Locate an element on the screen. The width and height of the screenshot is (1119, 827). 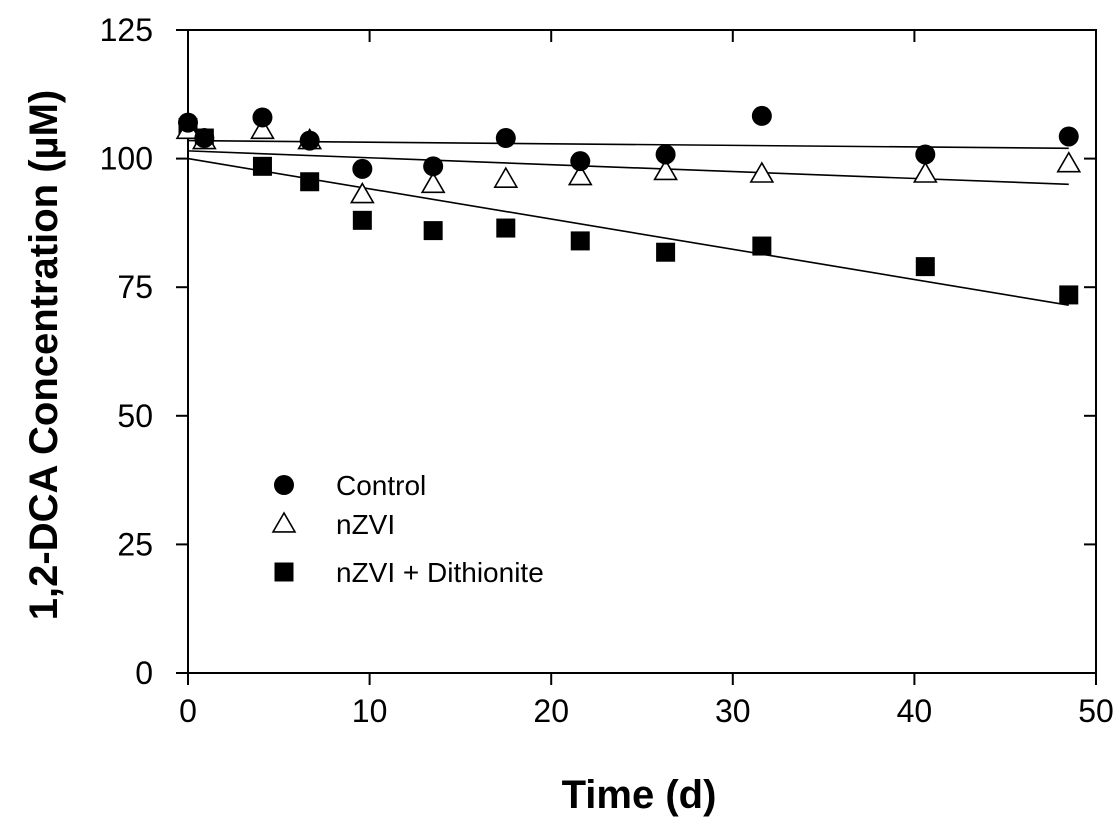
legend-label: nZVI is located at coordinates (365, 524).